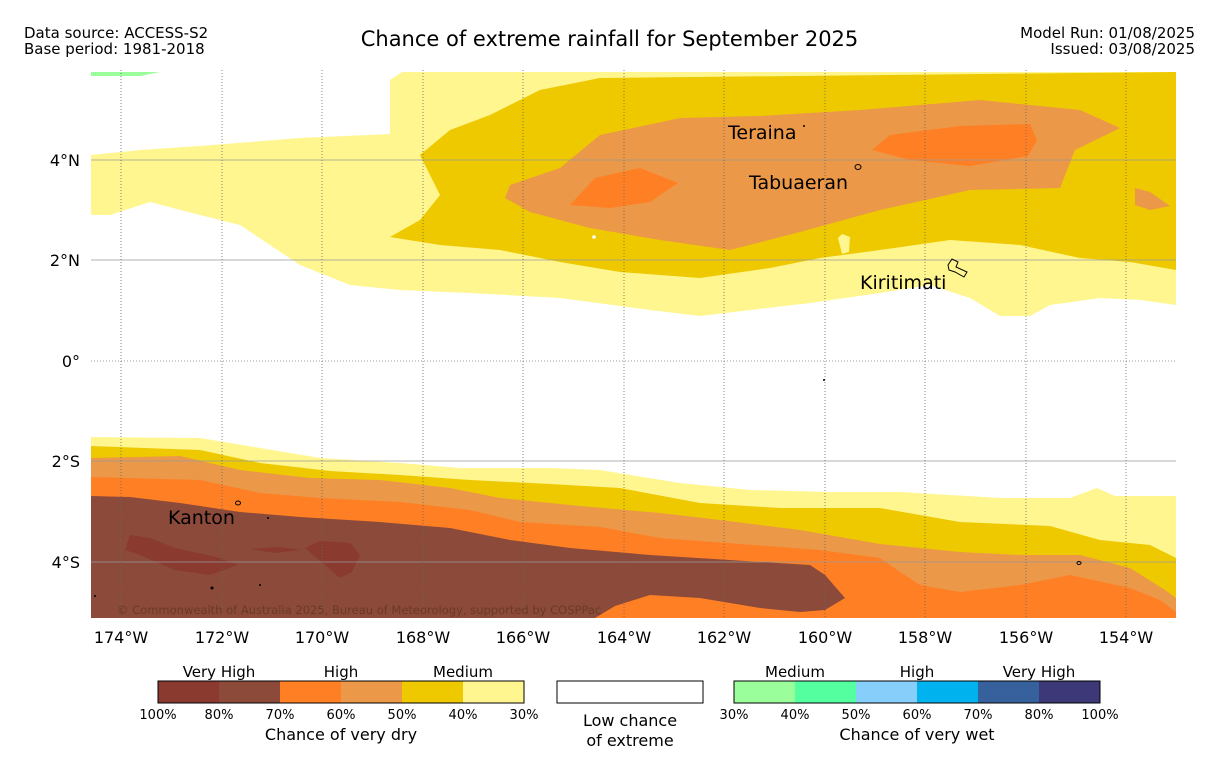  What do you see at coordinates (280, 715) in the screenshot?
I see `legend-dry-tick-3: 70%` at bounding box center [280, 715].